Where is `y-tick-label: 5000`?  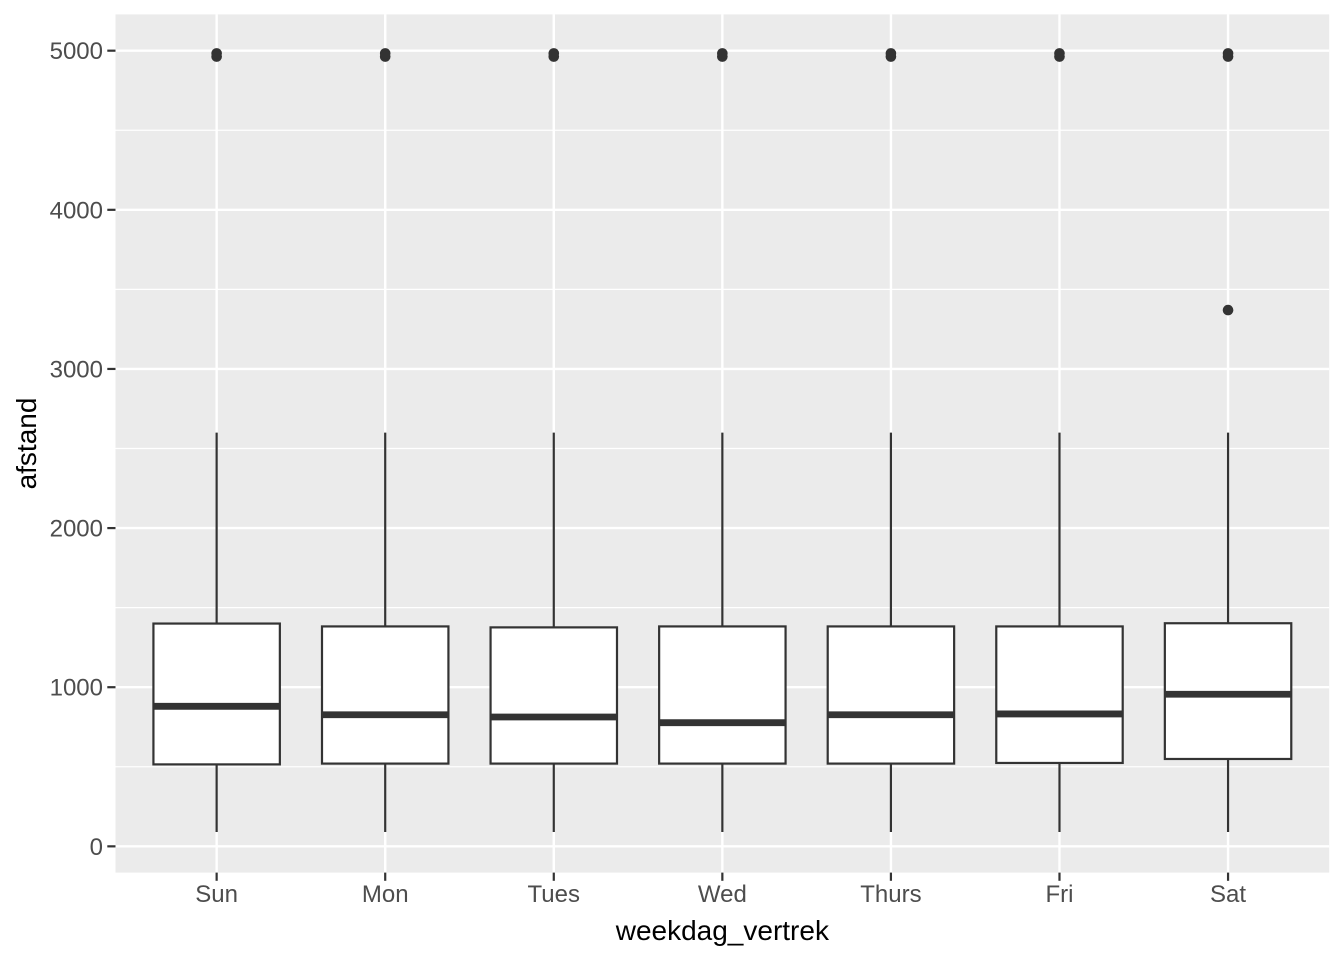
y-tick-label: 5000 is located at coordinates (76, 51).